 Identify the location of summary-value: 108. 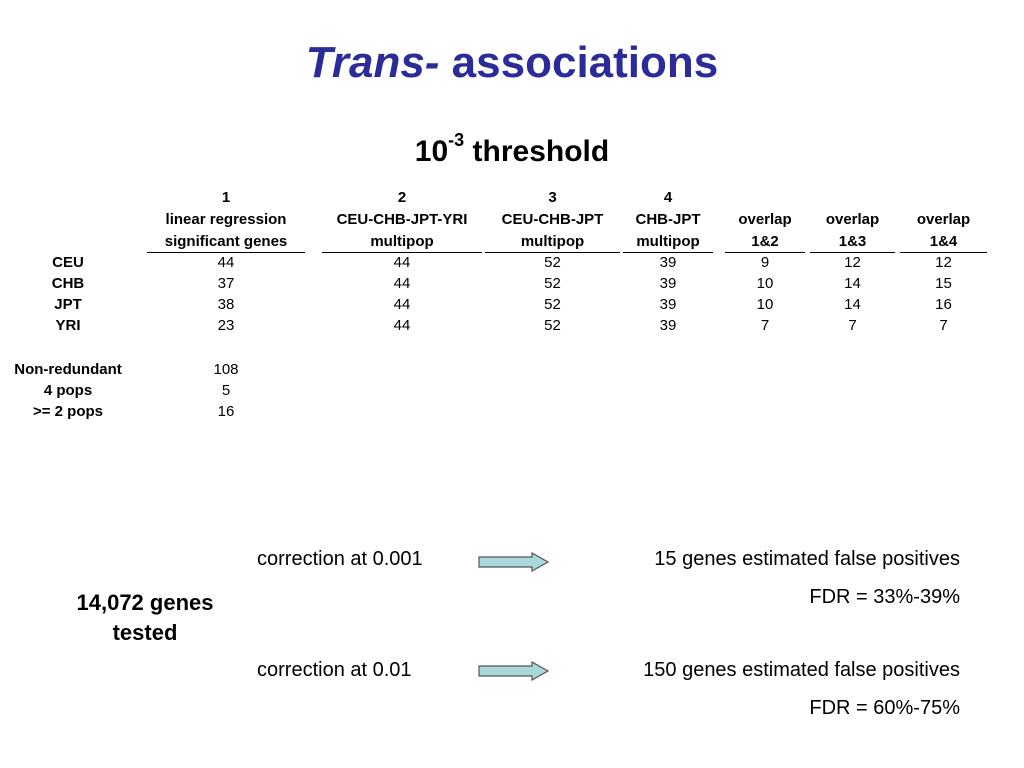
(226, 369).